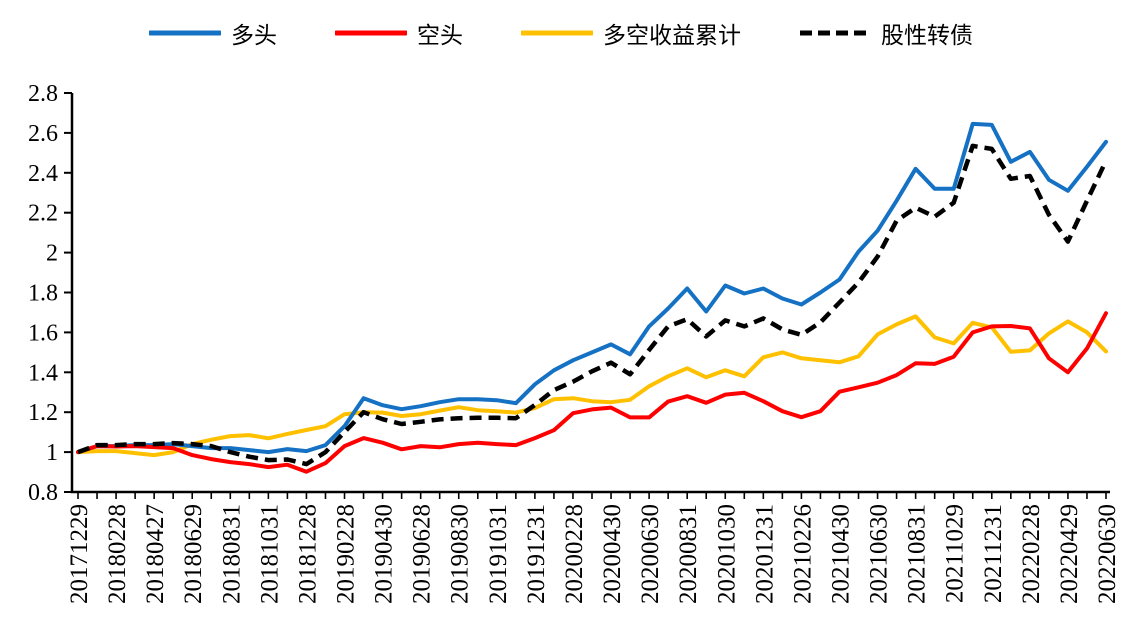 The height and width of the screenshot is (630, 1122). Describe the element at coordinates (43, 94) in the screenshot. I see `y-axis-tick-label: 2.8` at that location.